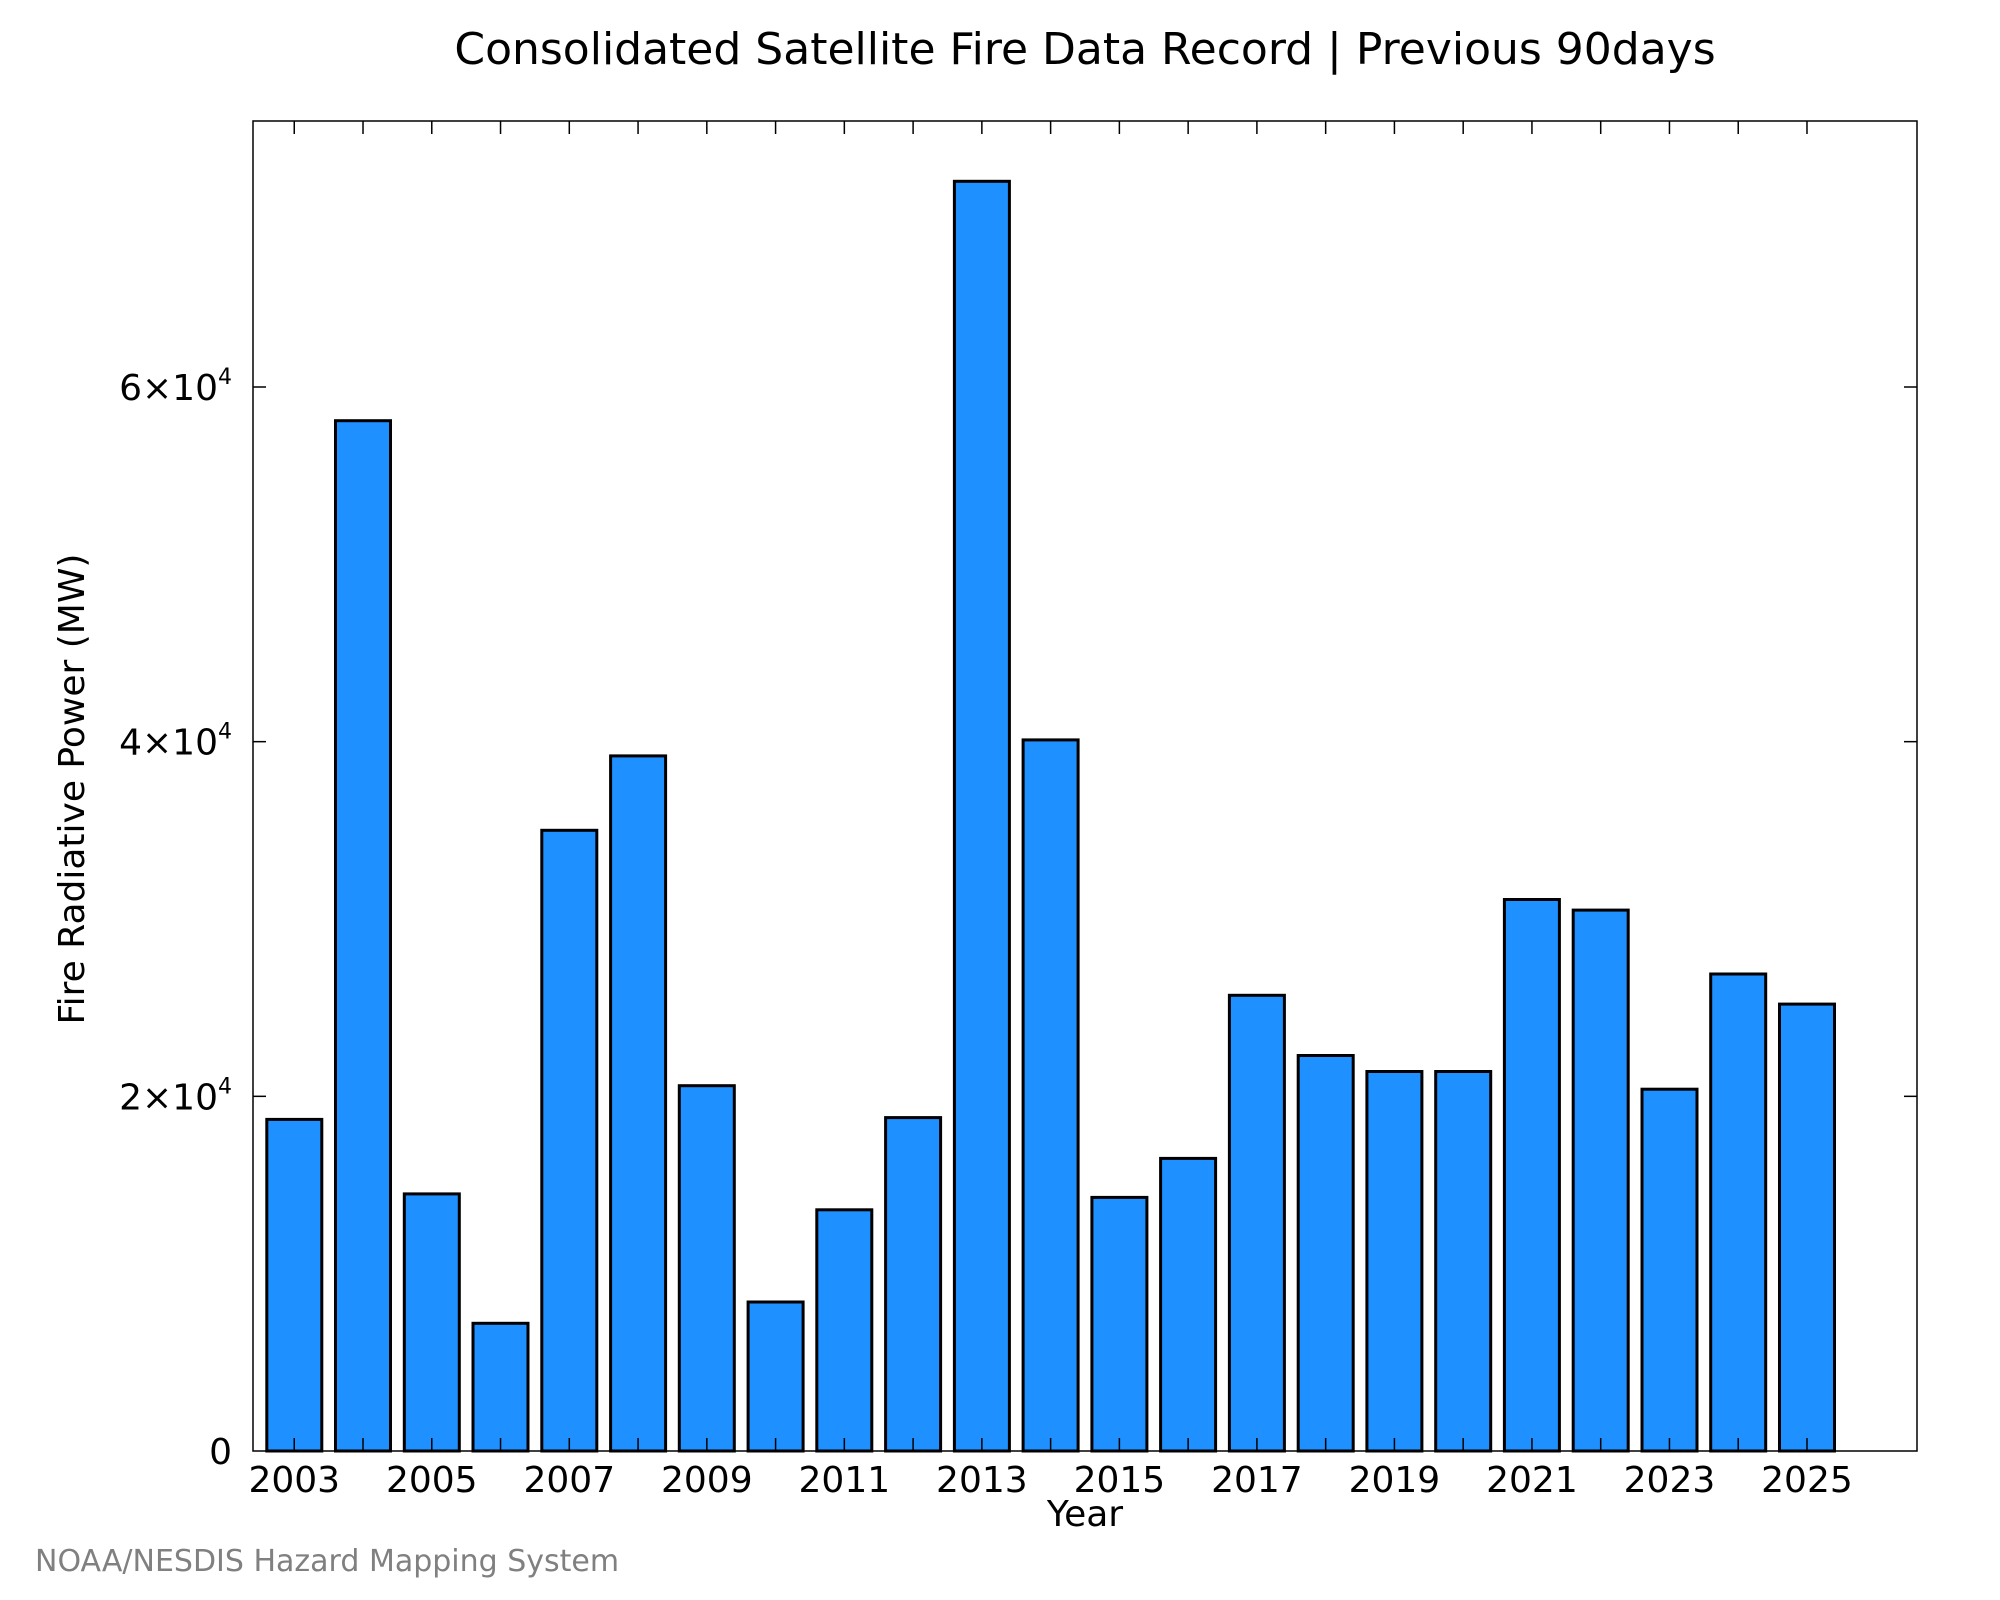 The width and height of the screenshot is (2000, 1600). Describe the element at coordinates (913, 1284) in the screenshot. I see `bar-2012` at that location.